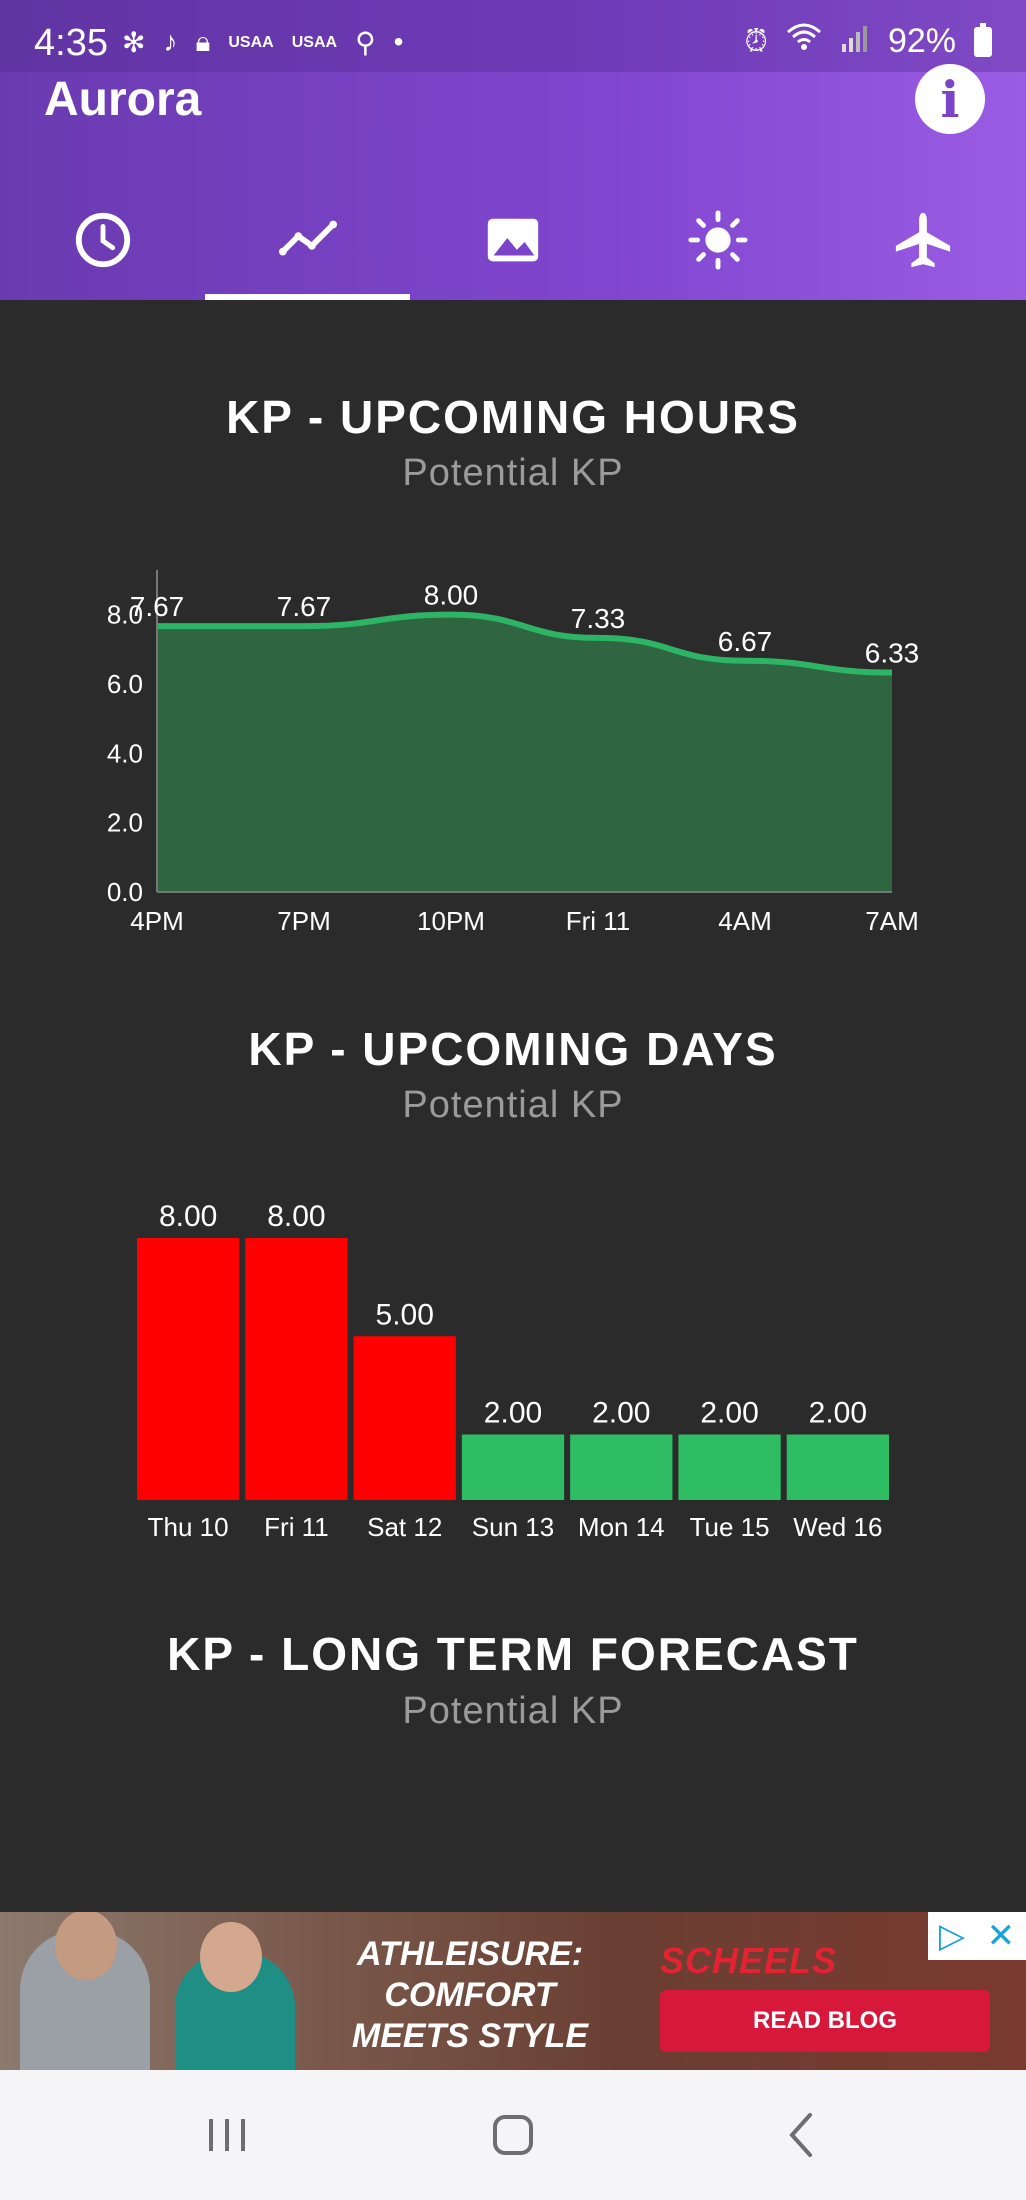 Image resolution: width=1026 pixels, height=2200 pixels. I want to click on clock-icon, so click(102, 240).